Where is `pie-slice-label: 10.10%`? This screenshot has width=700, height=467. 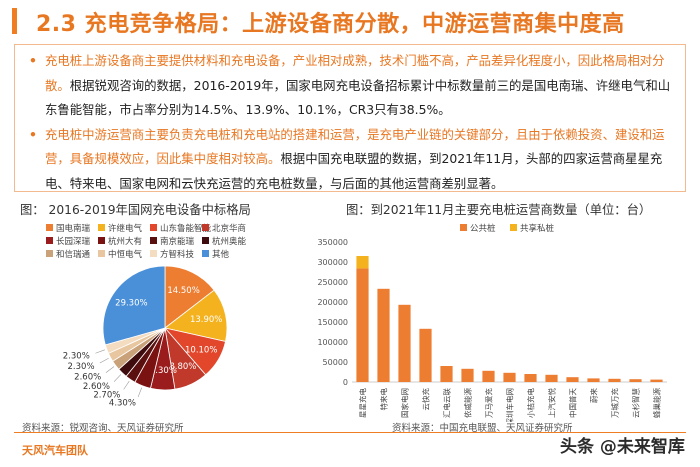 pie-slice-label: 10.10% is located at coordinates (201, 351).